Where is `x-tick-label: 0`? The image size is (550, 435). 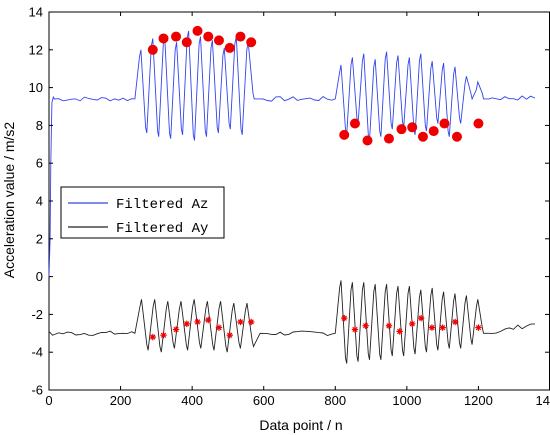 x-tick-label: 0 is located at coordinates (48, 400).